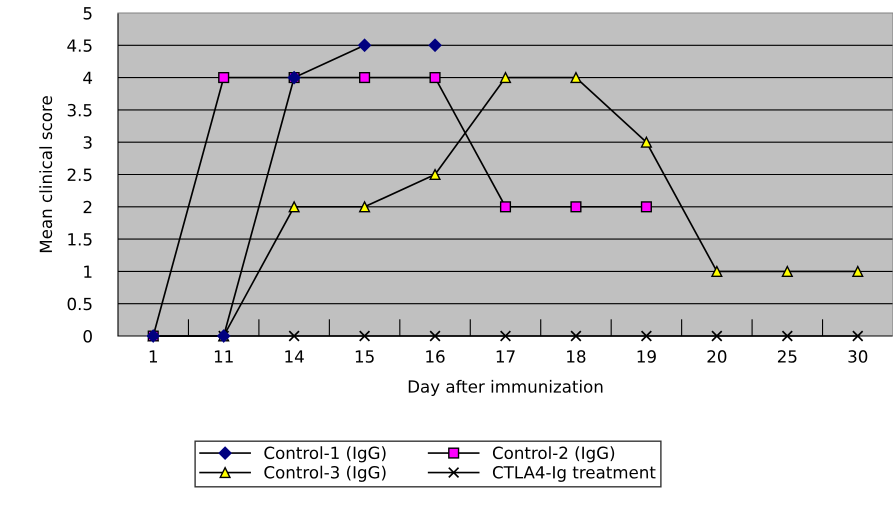  What do you see at coordinates (88, 142) in the screenshot?
I see `y-tick-label: 3` at bounding box center [88, 142].